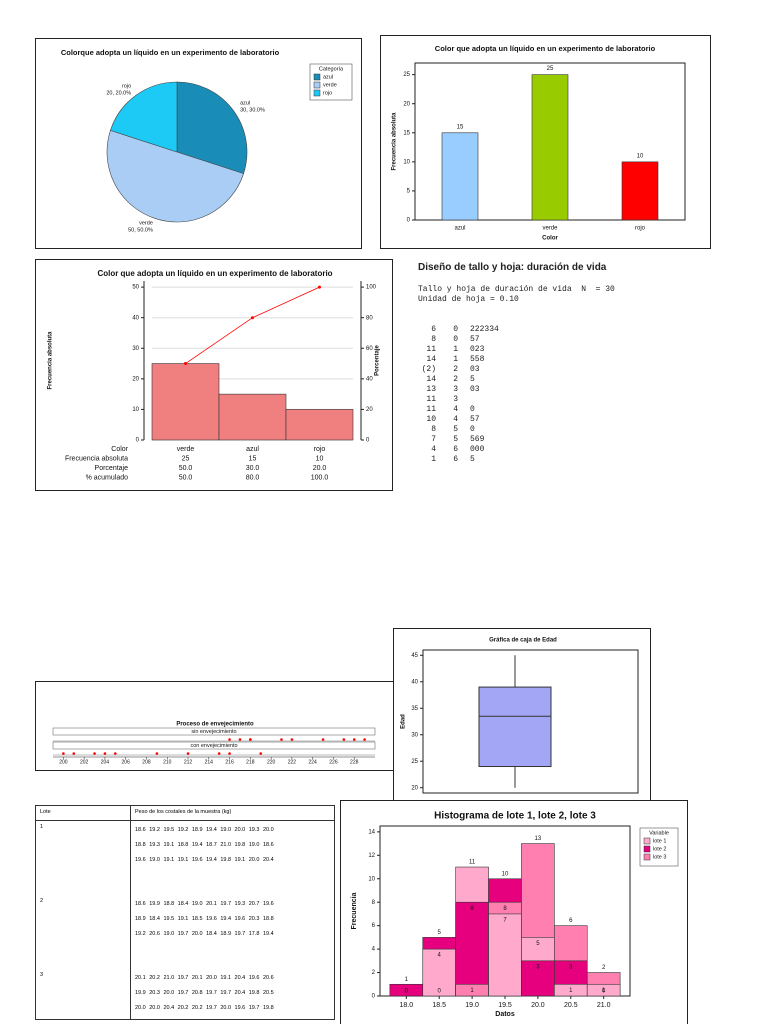  Describe the element at coordinates (395, 141) in the screenshot. I see `y-axis-label: Frecuencia absoluta` at that location.